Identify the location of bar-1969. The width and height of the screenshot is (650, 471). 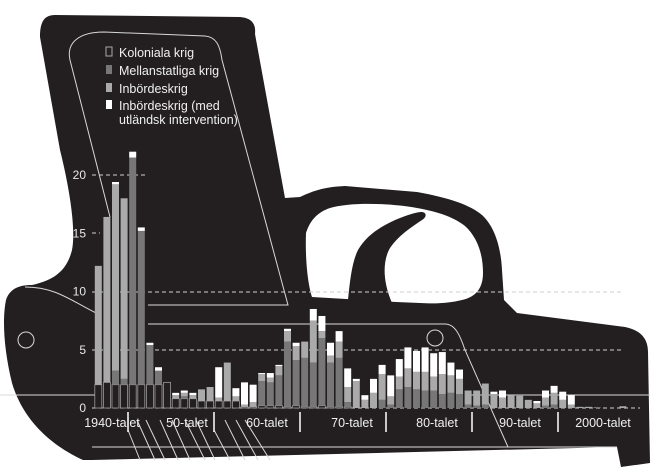
(296, 375).